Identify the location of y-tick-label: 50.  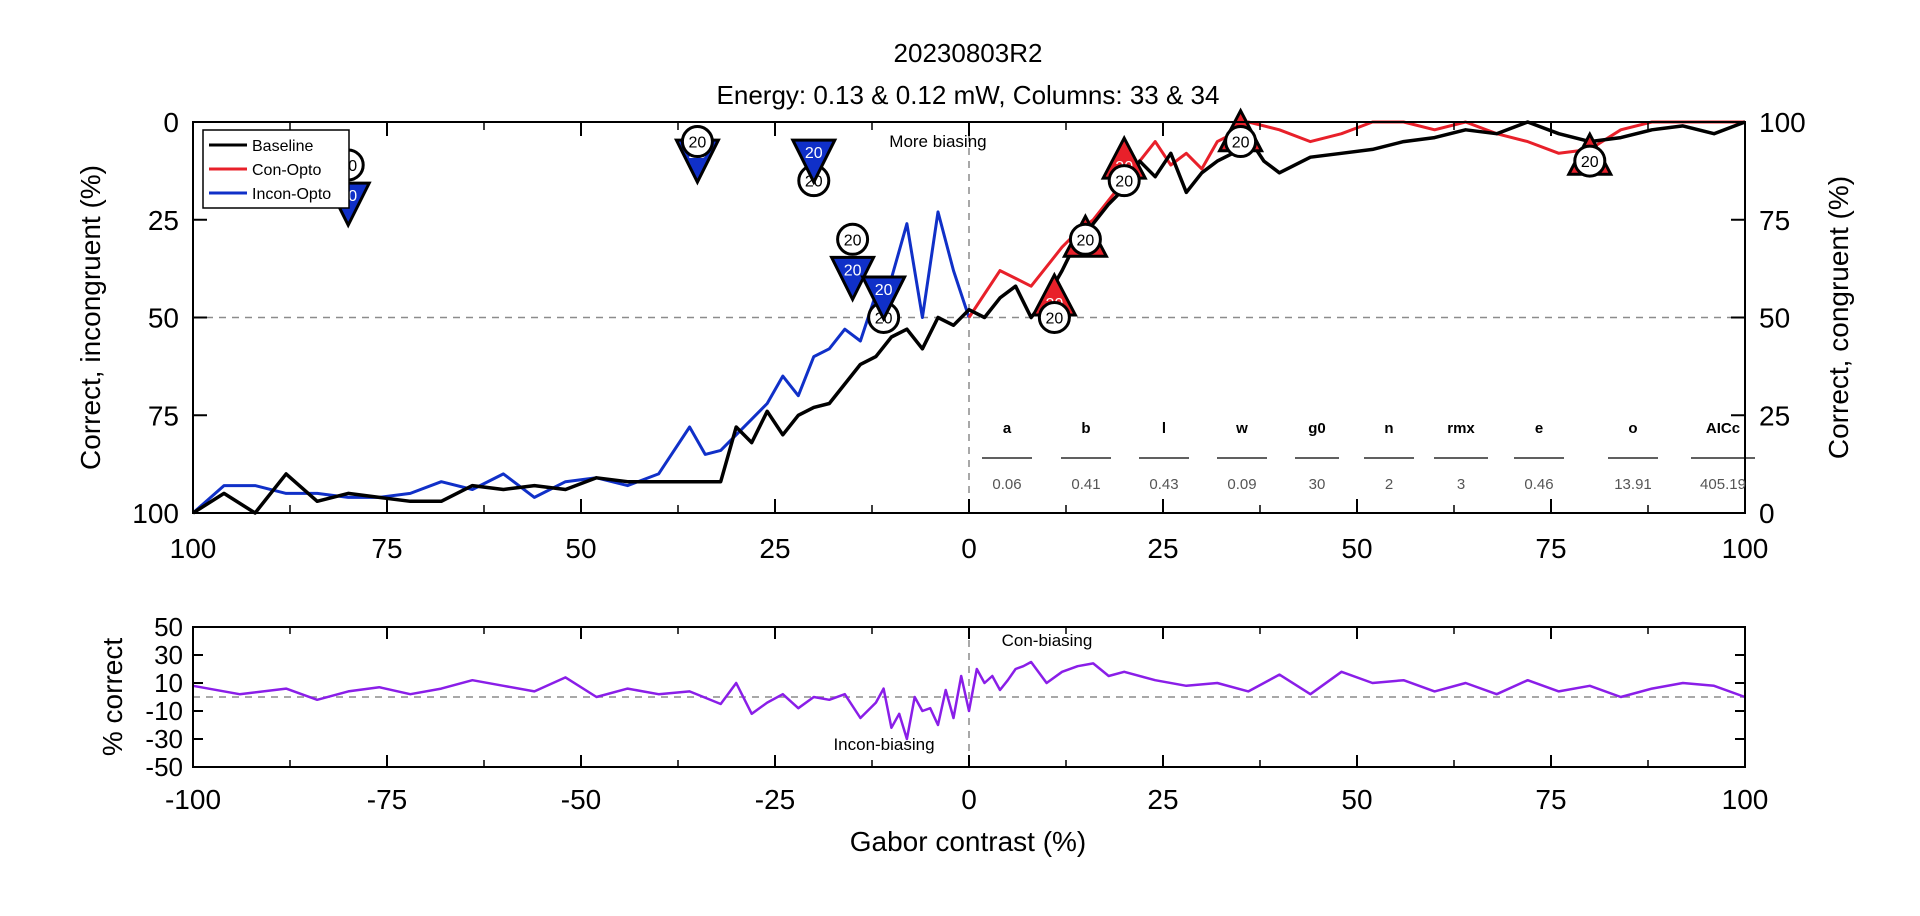
(168, 627).